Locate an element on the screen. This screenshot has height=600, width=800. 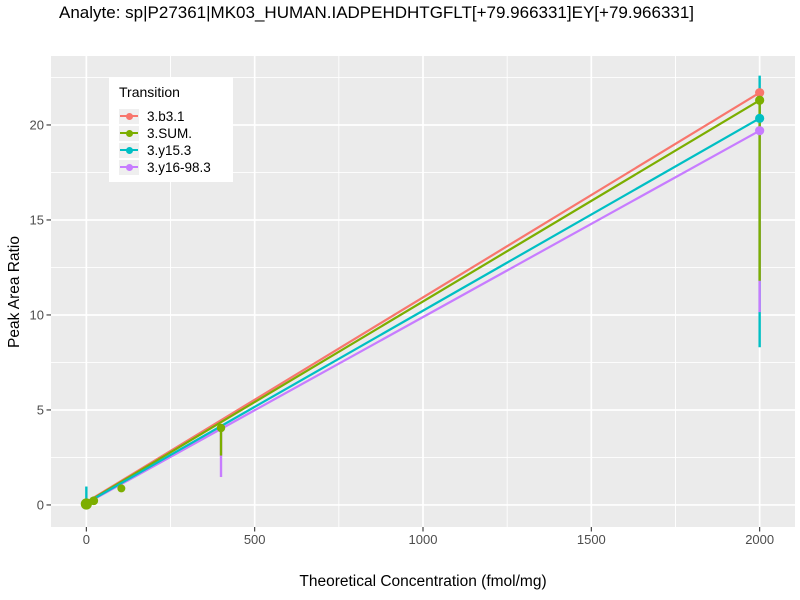
y-tick-label: 15 is located at coordinates (37, 219).